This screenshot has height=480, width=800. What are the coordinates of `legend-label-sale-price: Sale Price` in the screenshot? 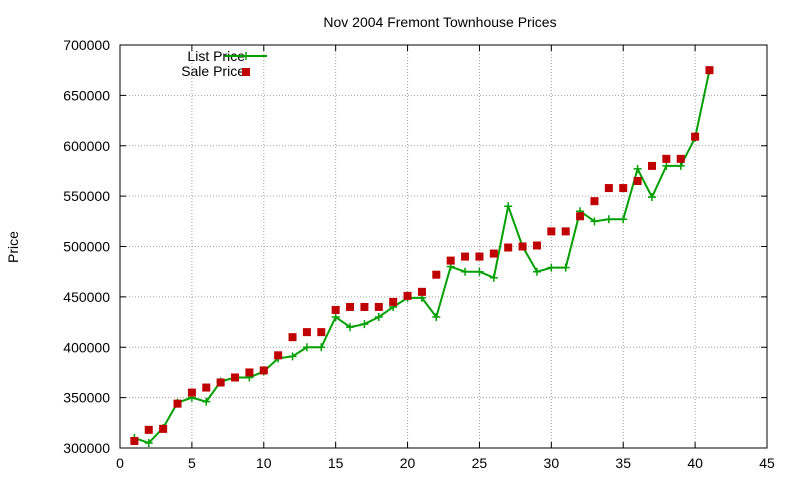 It's located at (213, 71).